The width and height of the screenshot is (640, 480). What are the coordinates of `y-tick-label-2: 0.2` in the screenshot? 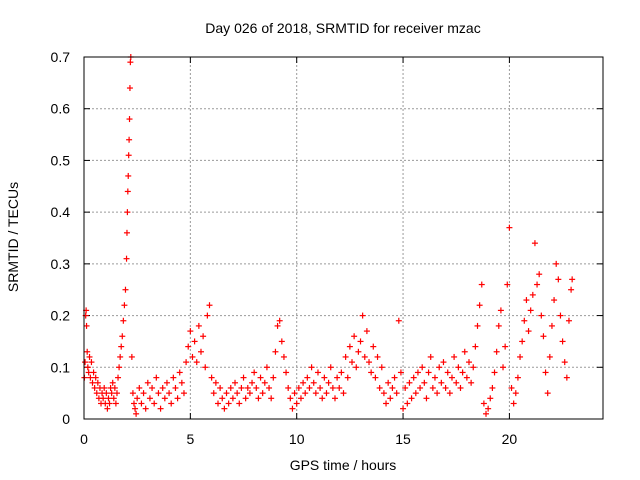 It's located at (61, 316).